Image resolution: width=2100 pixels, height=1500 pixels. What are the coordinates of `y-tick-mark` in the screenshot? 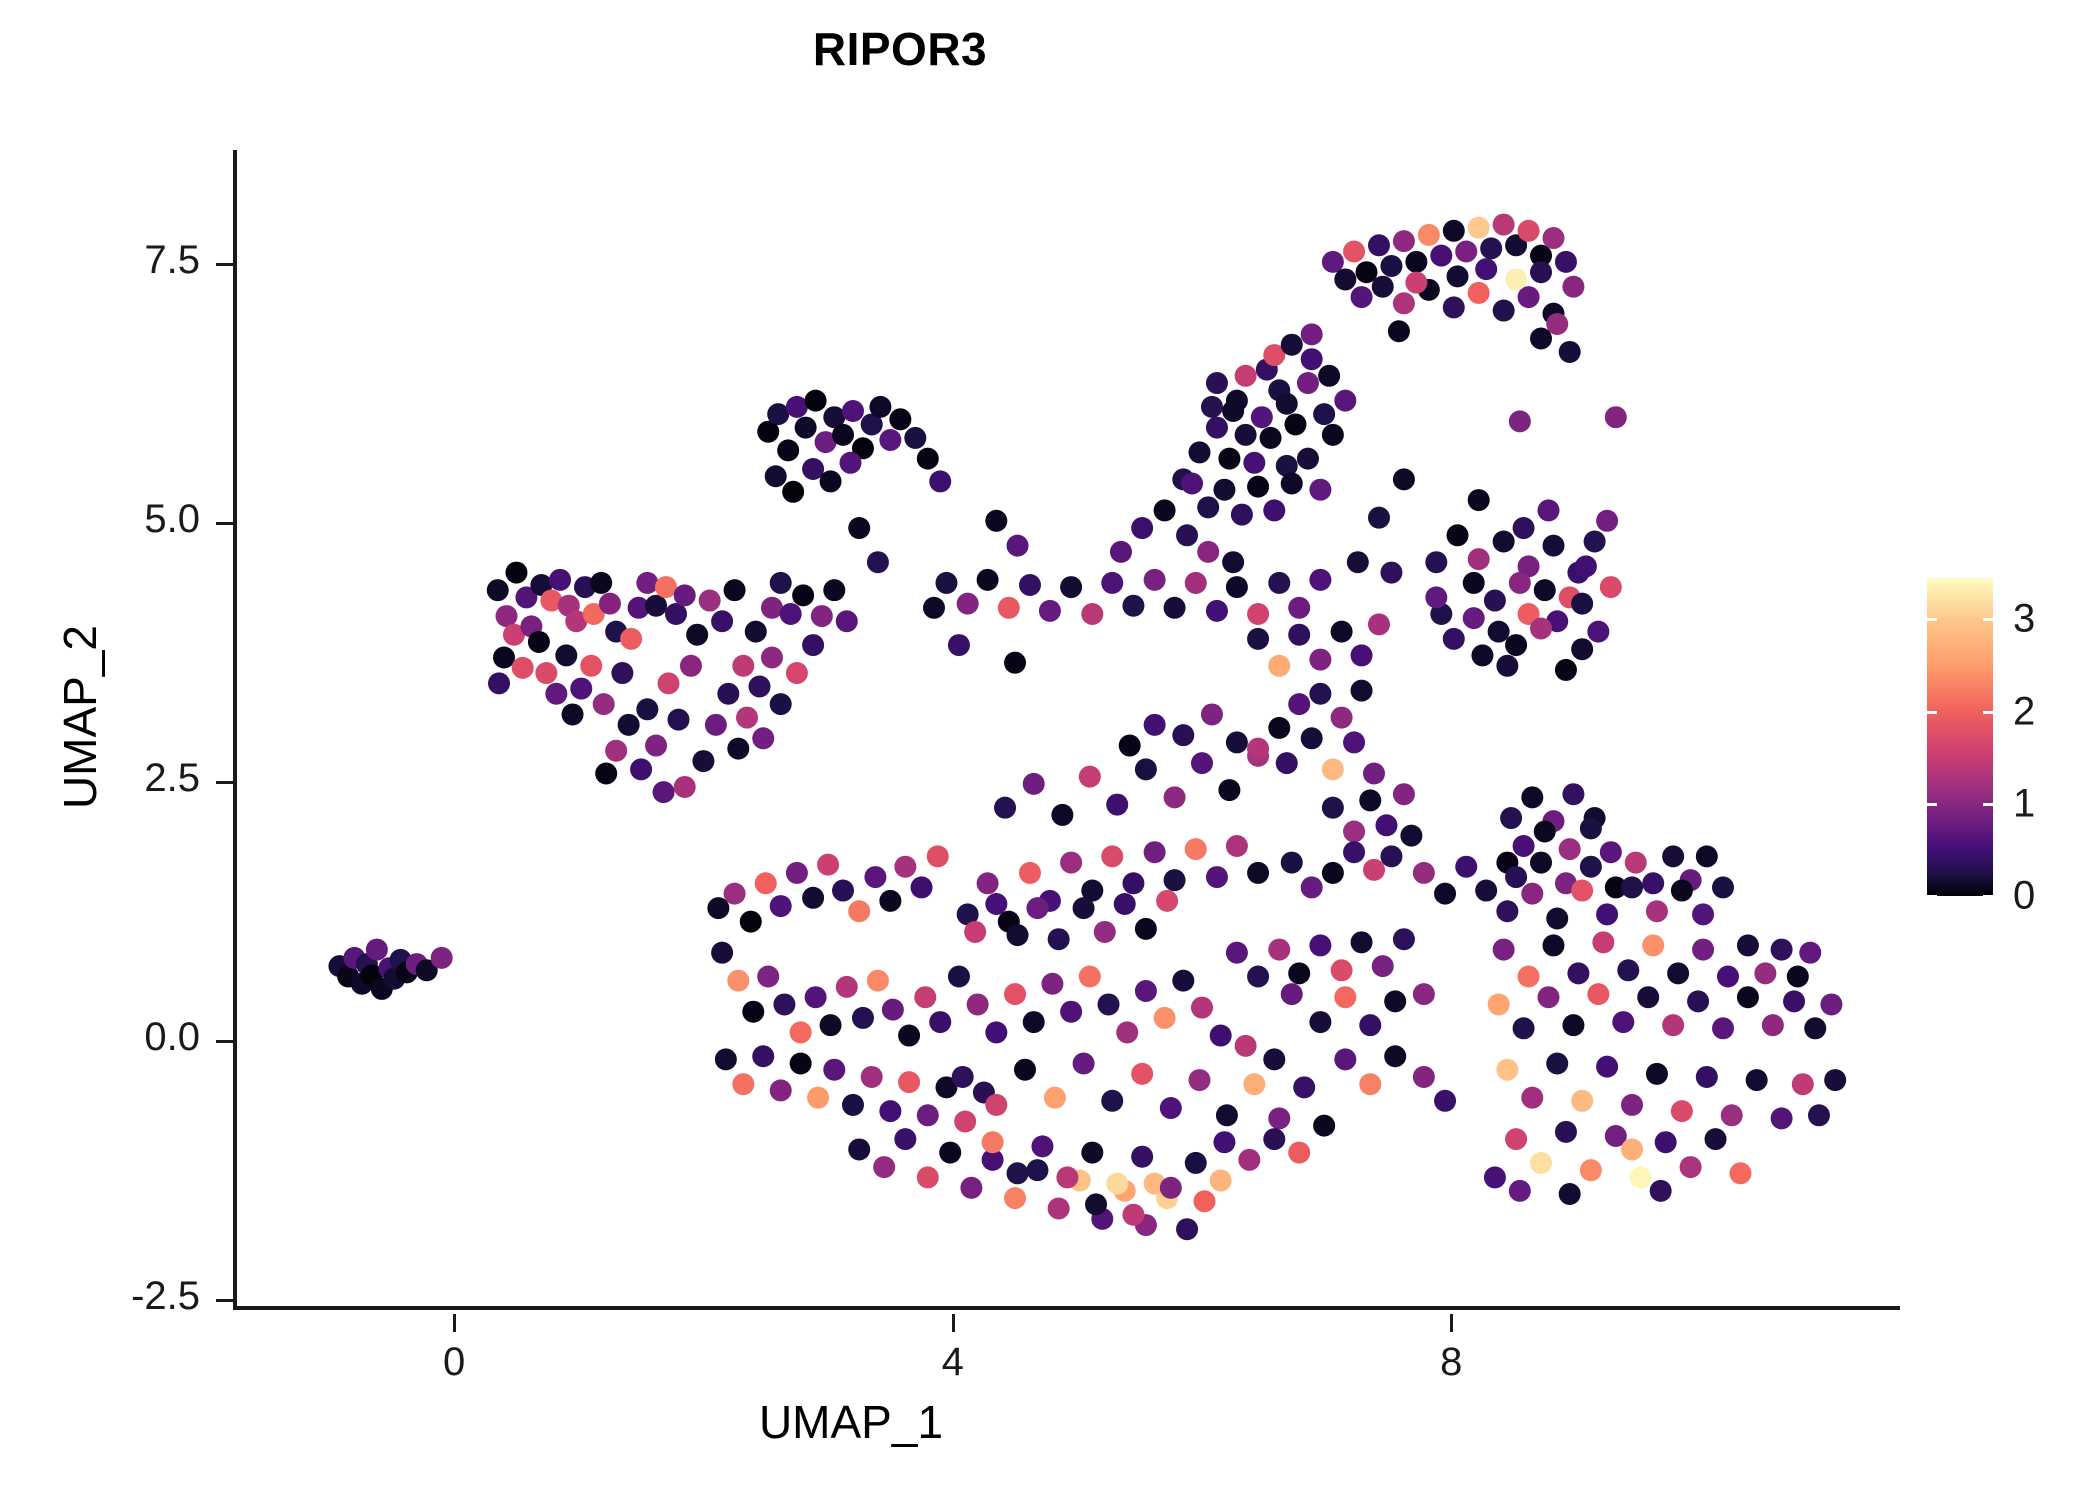 It's located at (225, 1041).